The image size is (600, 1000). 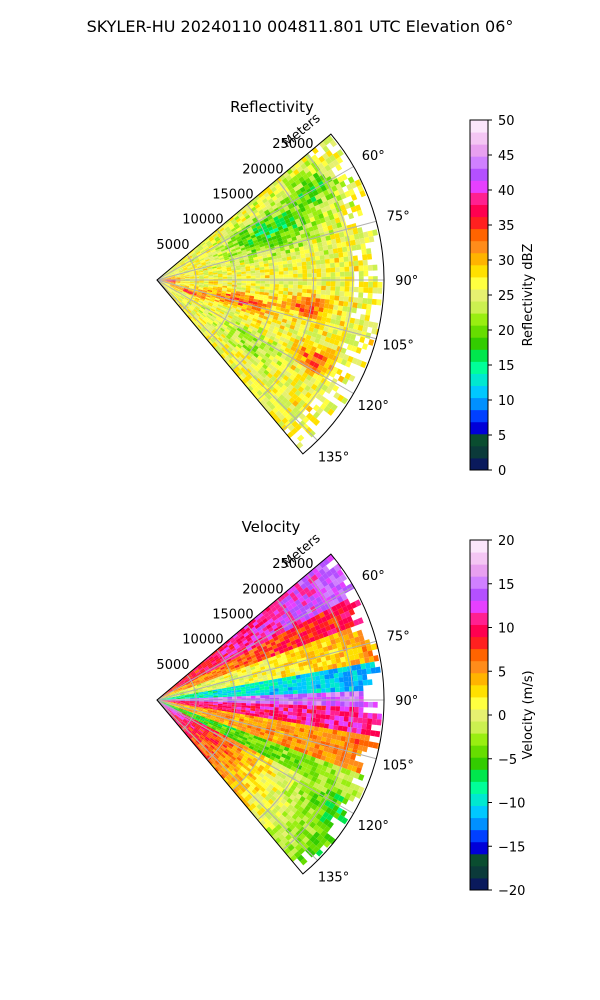 What do you see at coordinates (506, 401) in the screenshot?
I see `reflectivity-colorbar-tick-label: 10` at bounding box center [506, 401].